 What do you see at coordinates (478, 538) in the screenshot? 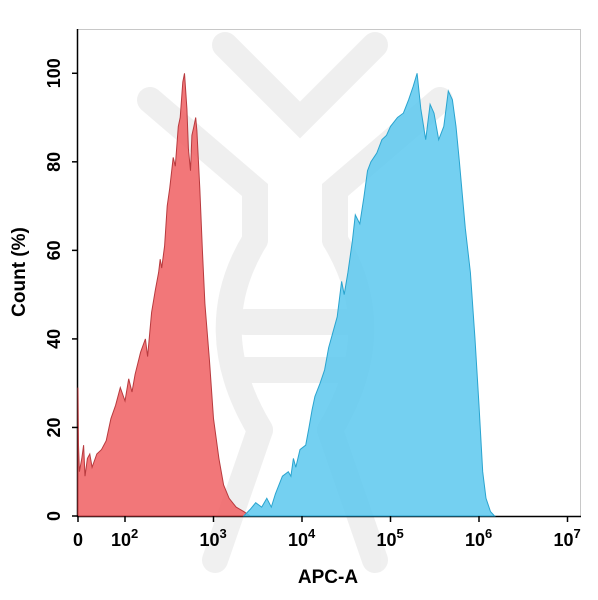
I see `x-tick-label: 10⁶` at bounding box center [478, 538].